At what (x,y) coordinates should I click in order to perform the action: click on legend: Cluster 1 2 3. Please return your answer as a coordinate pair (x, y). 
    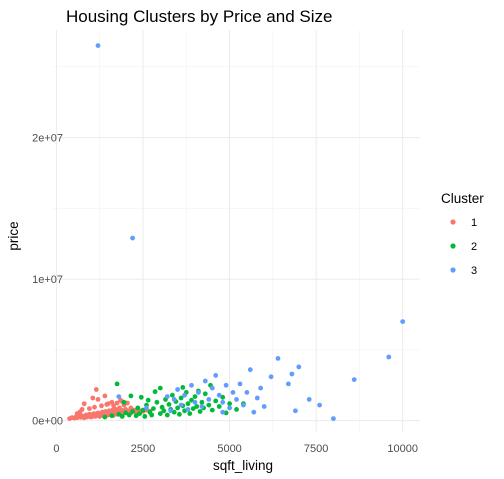
    Looking at the image, I should click on (462, 234).